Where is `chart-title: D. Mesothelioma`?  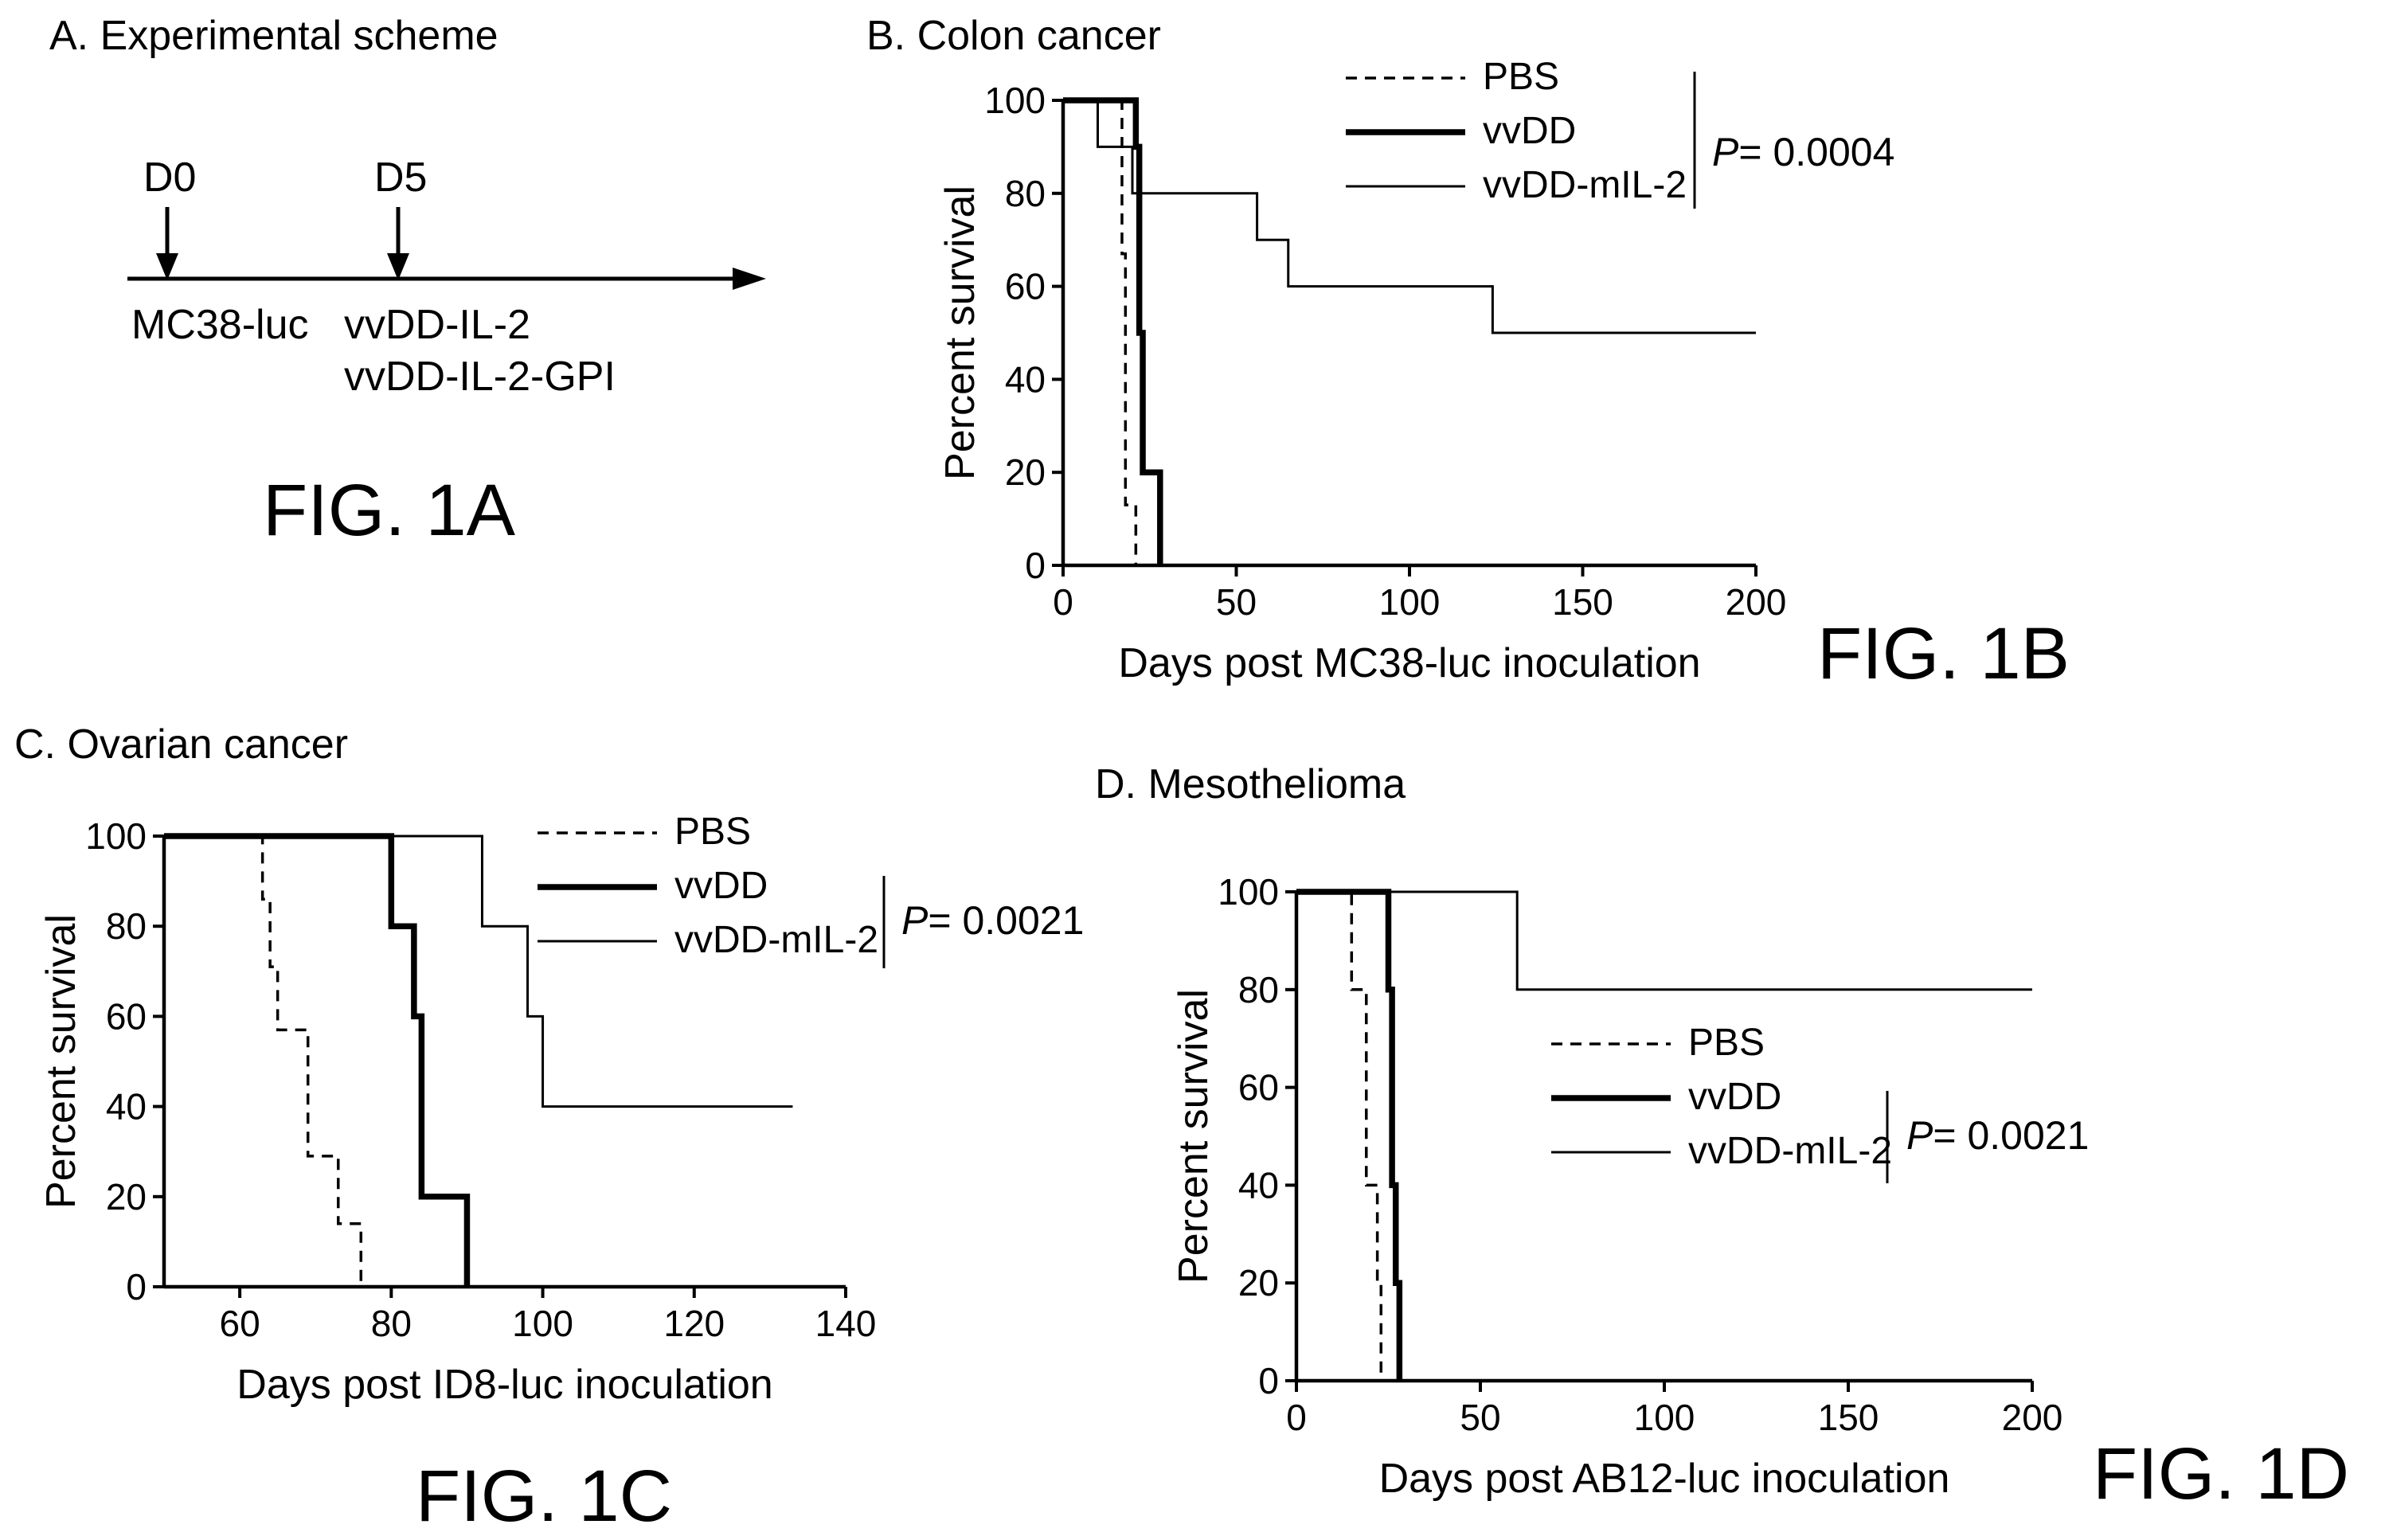
chart-title: D. Mesothelioma is located at coordinates (1250, 784).